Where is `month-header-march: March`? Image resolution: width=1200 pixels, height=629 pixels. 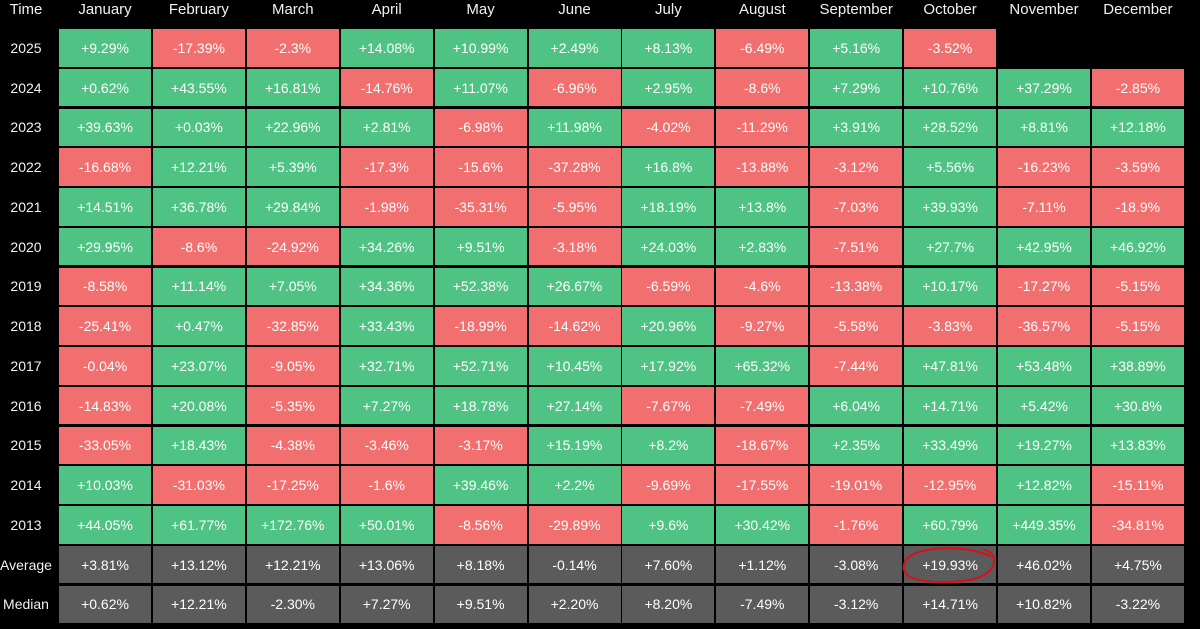
month-header-march: March is located at coordinates (292, 9).